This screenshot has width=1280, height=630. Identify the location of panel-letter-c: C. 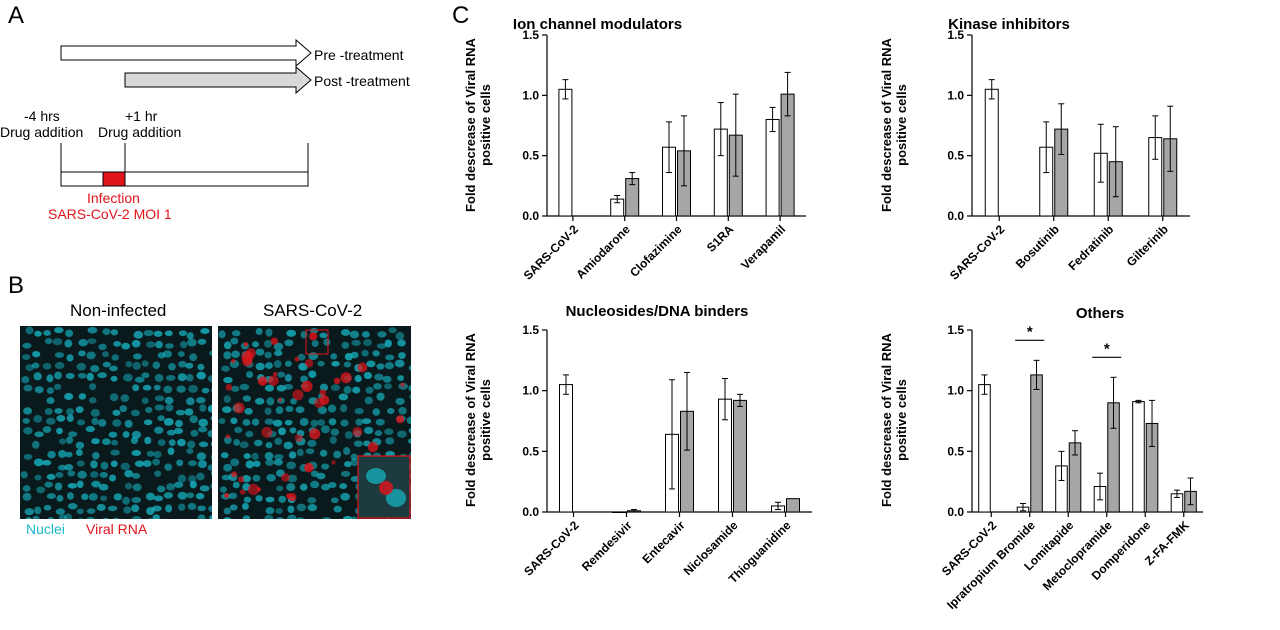
(461, 15).